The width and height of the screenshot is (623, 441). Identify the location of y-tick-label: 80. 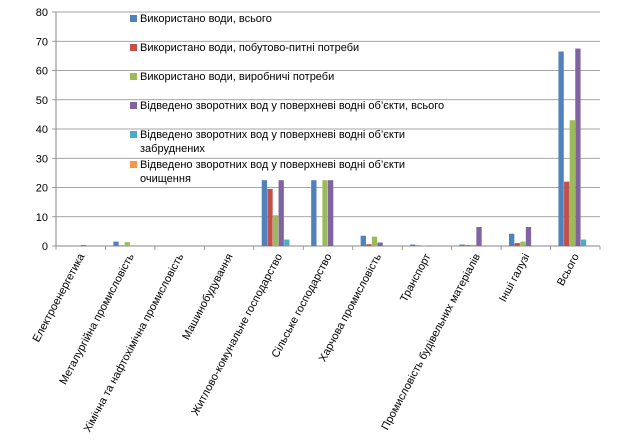
(42, 13).